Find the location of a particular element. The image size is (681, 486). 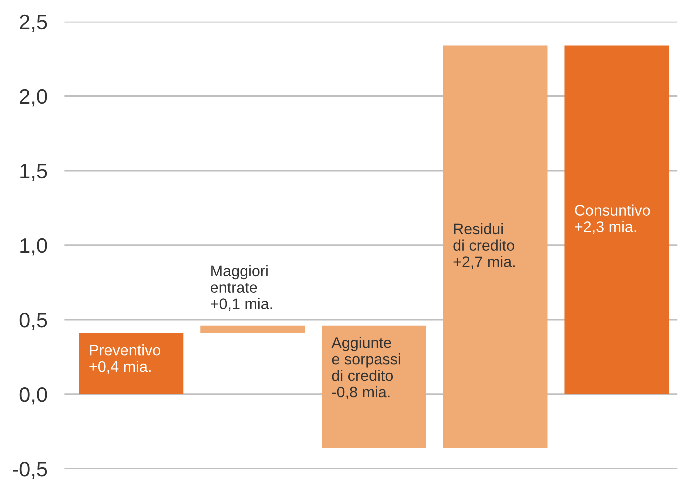

data-label: Maggiori entrate +0,1 mia. is located at coordinates (241, 288).